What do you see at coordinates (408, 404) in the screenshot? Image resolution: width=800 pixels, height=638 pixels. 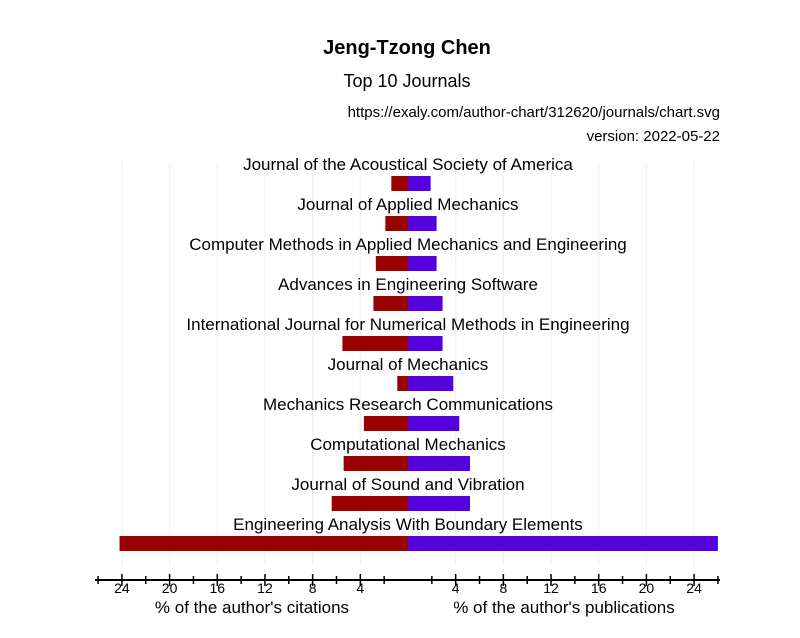 I see `journal-label: Mechanics Research Communications` at bounding box center [408, 404].